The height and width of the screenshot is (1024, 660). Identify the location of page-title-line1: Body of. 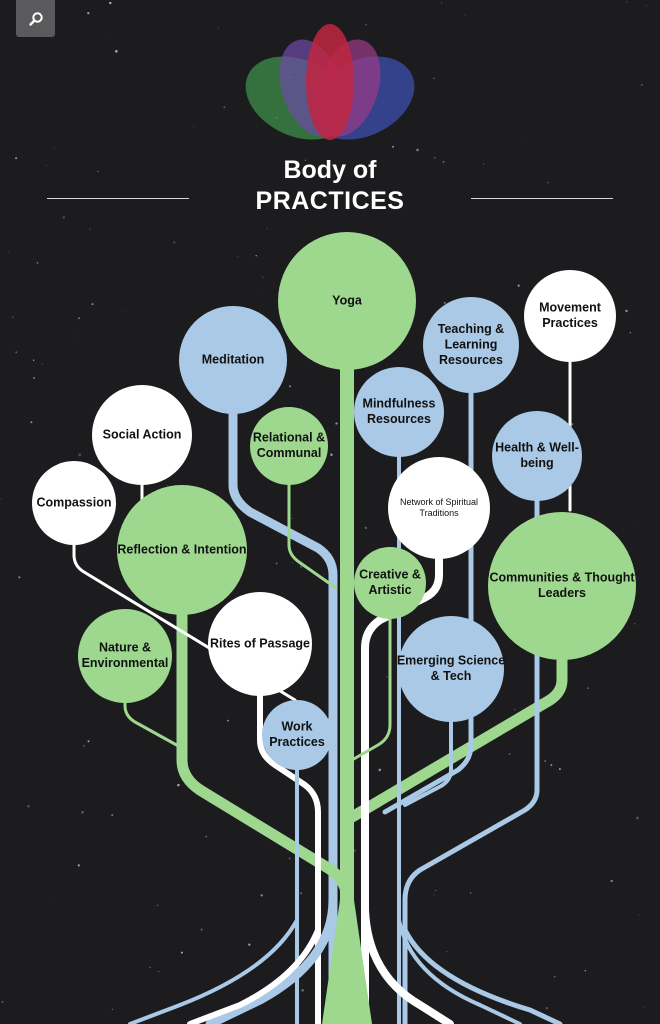
(330, 170).